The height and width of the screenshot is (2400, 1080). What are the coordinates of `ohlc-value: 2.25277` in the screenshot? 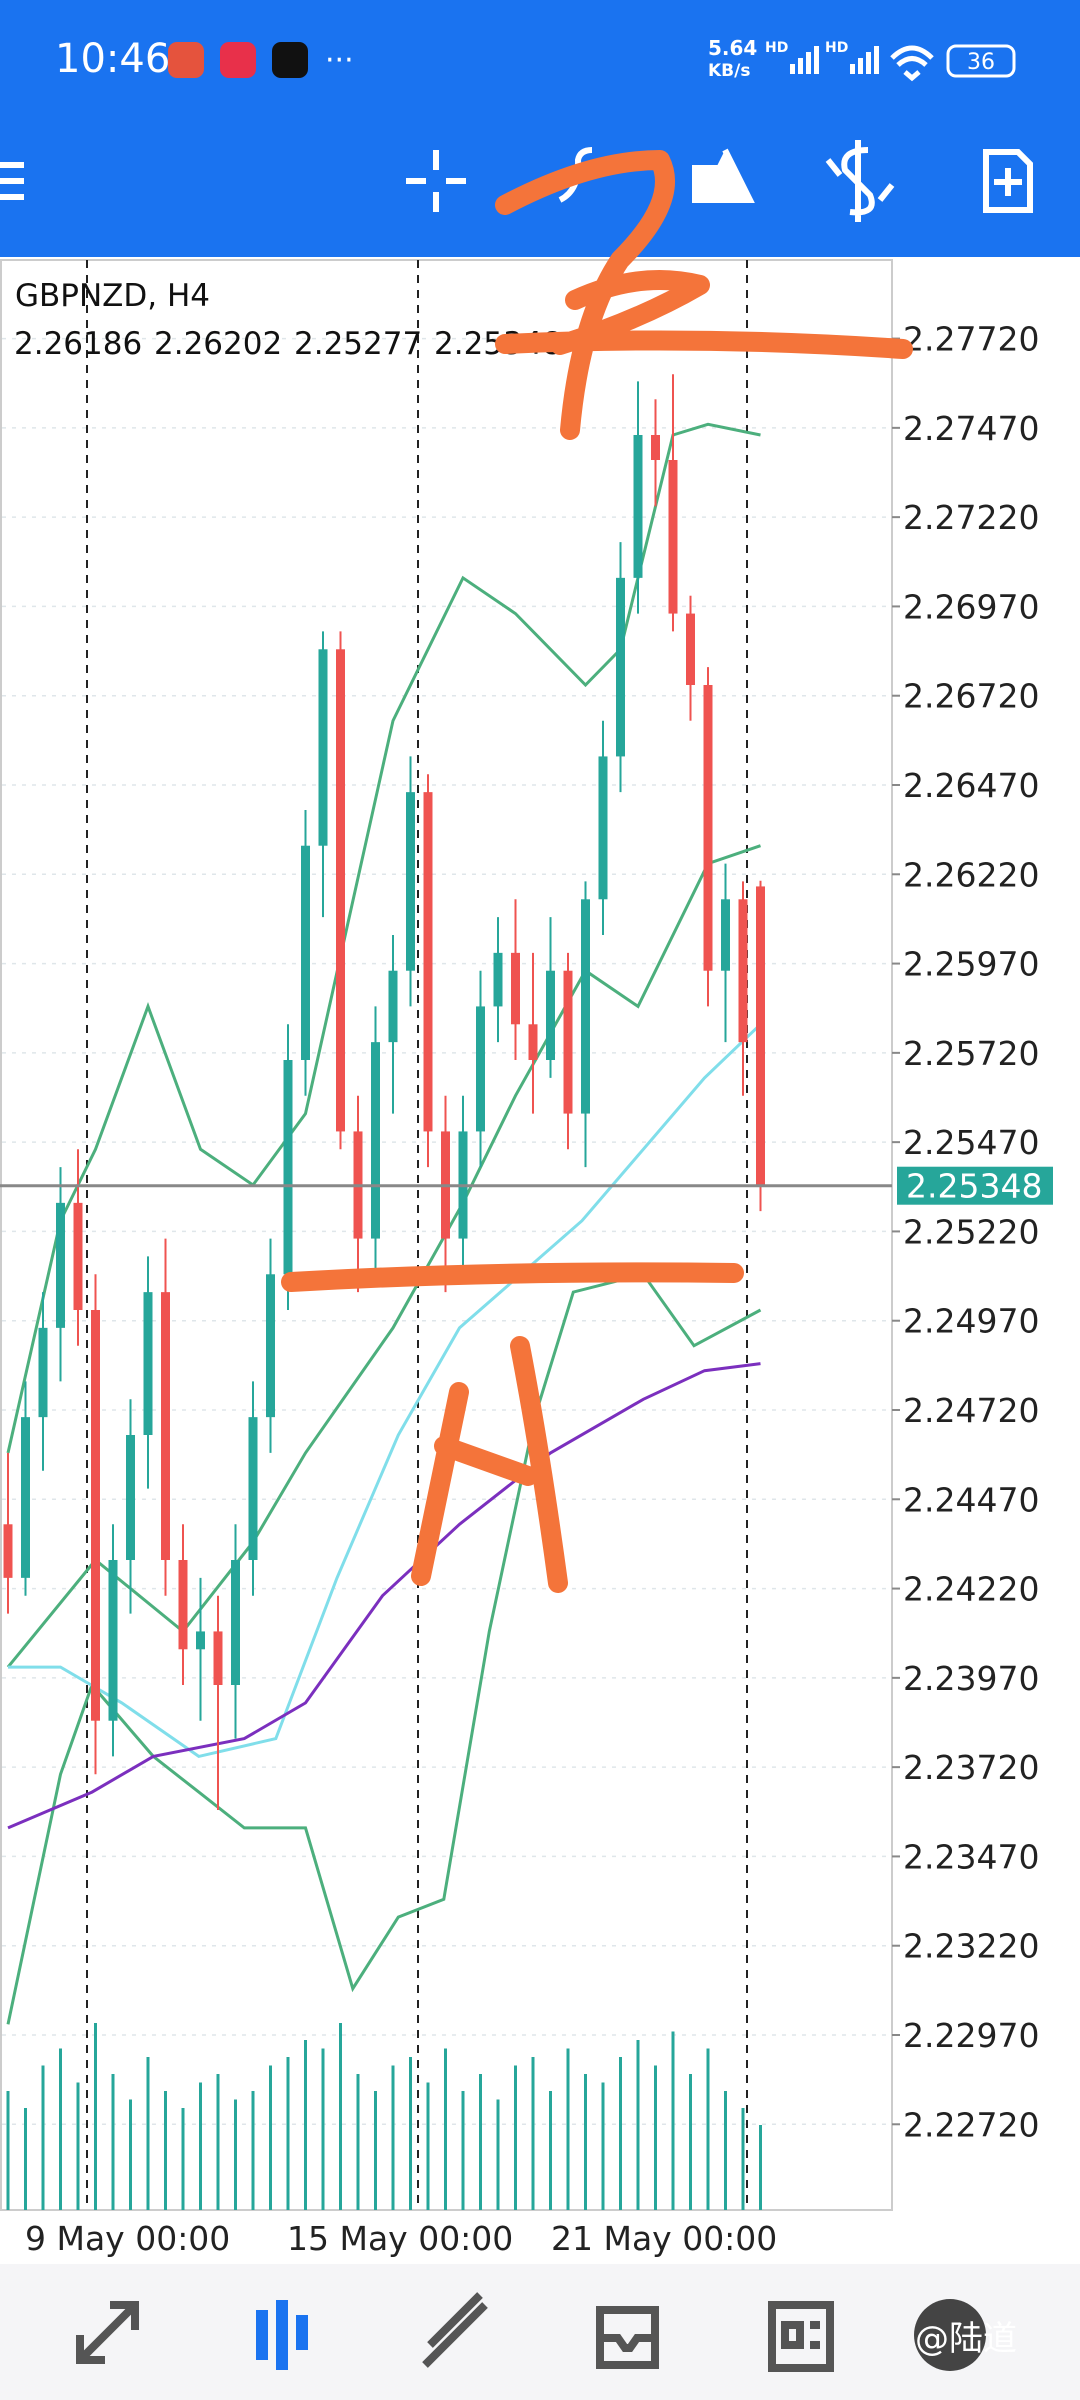 It's located at (358, 344).